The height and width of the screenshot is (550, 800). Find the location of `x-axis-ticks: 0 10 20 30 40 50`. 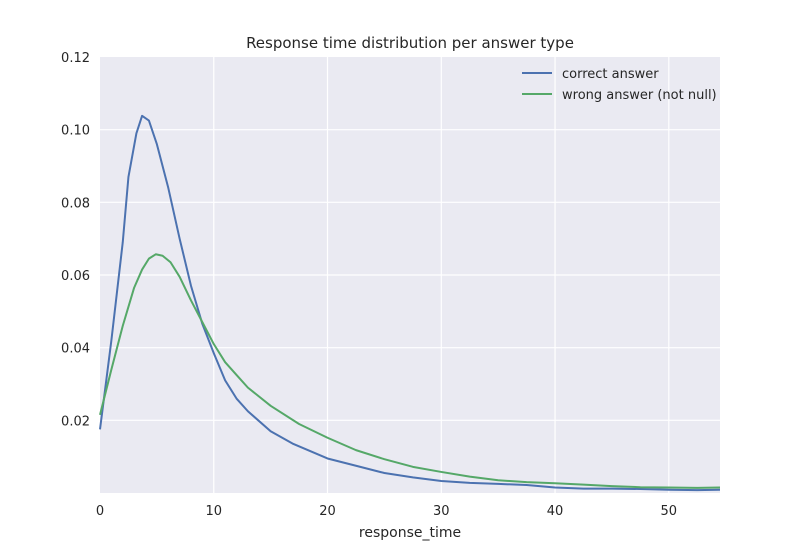

x-axis-ticks: 0 10 20 30 40 50 is located at coordinates (386, 511).